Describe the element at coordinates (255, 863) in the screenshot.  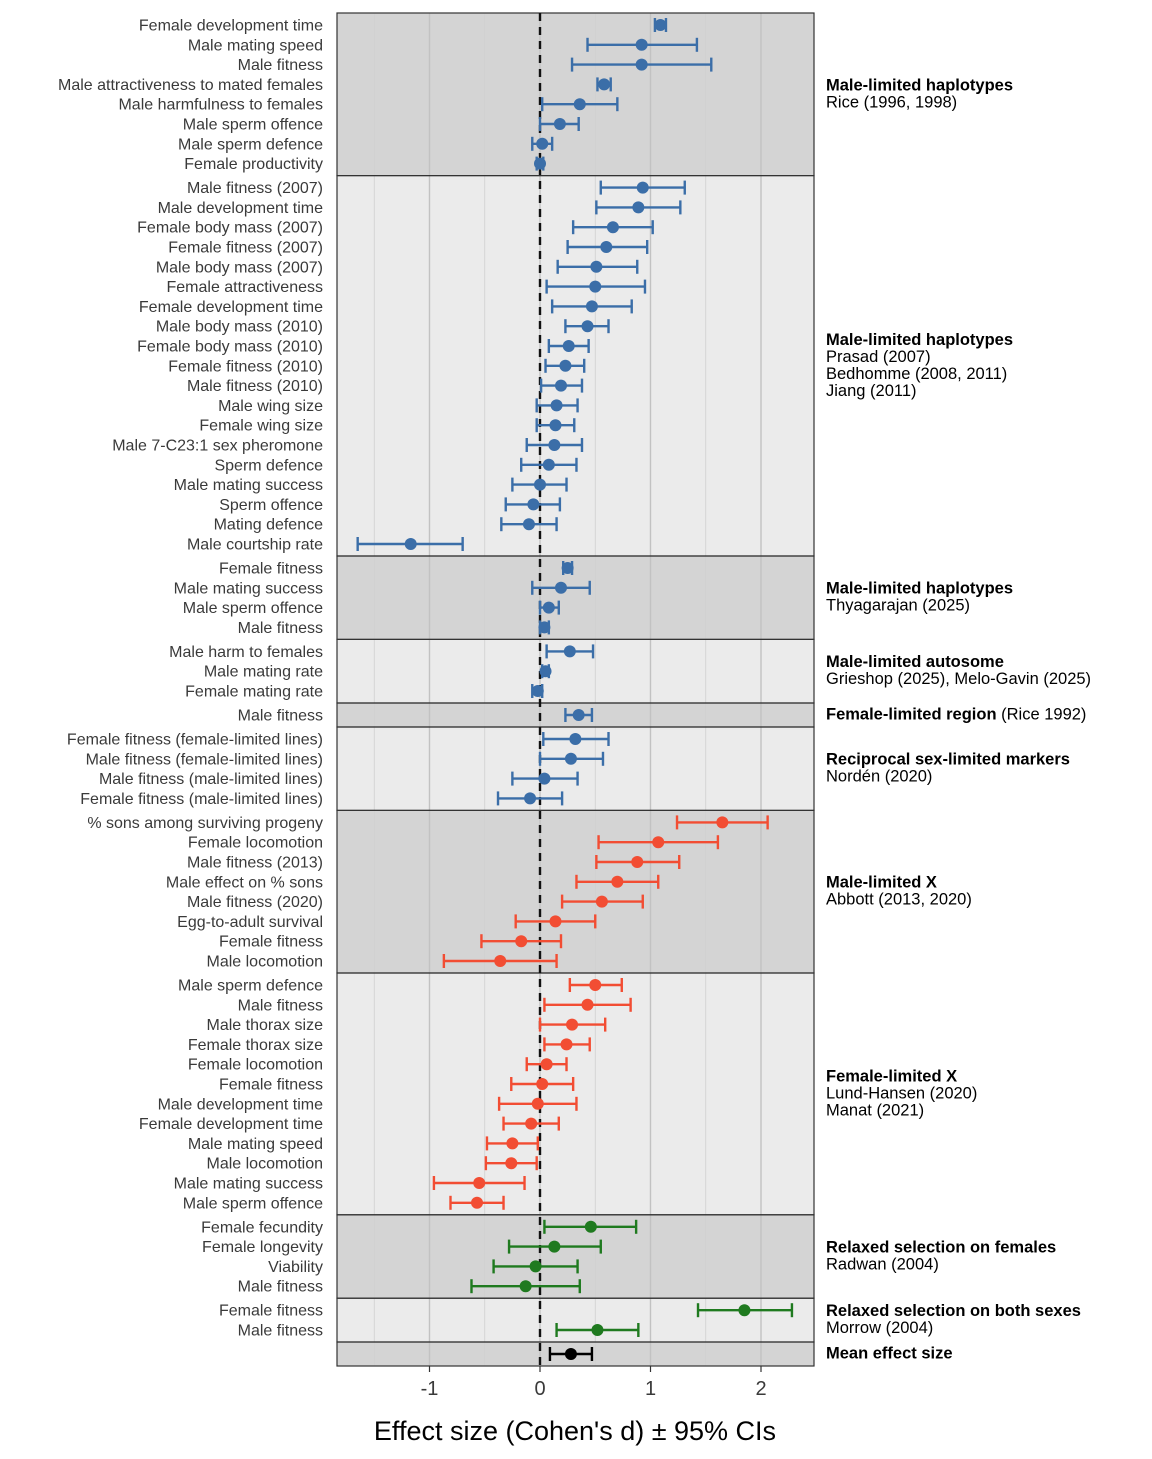
I see `row-label: Male fitness (2013)` at that location.